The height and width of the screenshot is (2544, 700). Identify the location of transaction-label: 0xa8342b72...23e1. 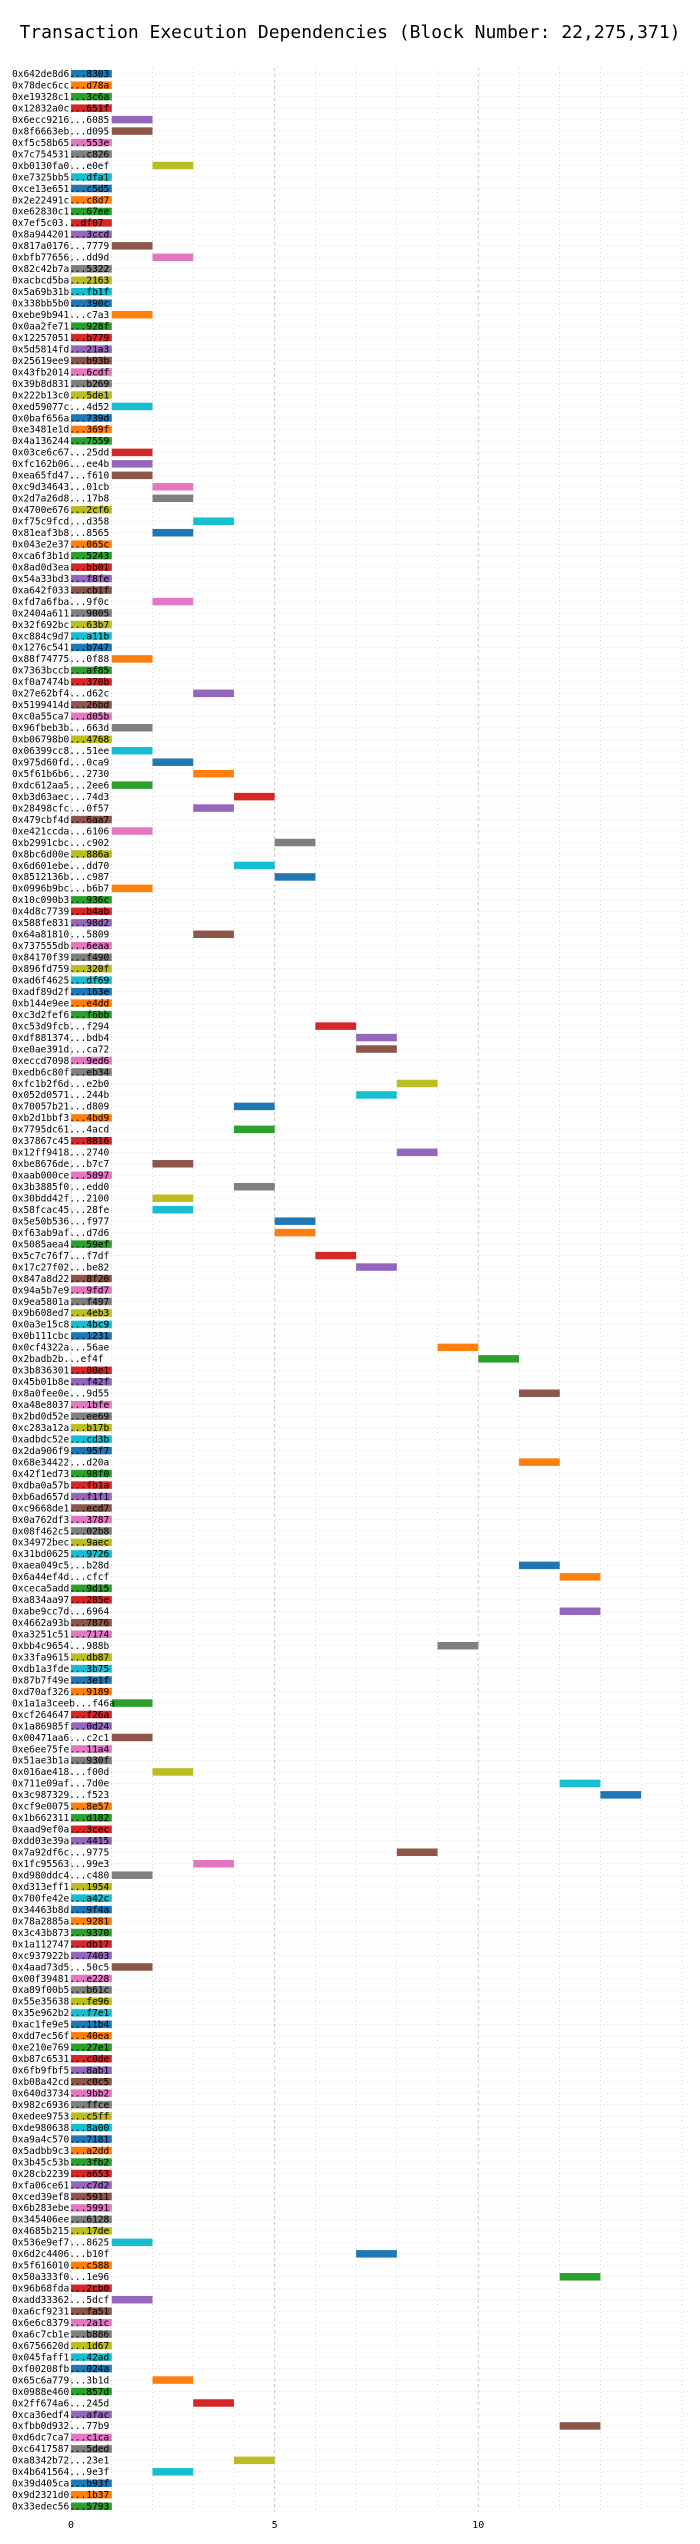
(61, 2461).